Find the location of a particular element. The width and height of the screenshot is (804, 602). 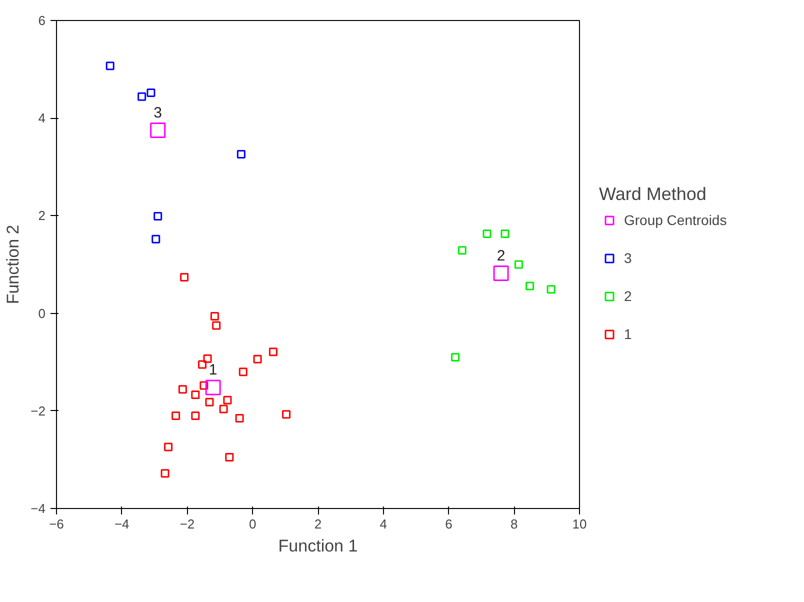

x-tick-label: 0 is located at coordinates (252, 524).